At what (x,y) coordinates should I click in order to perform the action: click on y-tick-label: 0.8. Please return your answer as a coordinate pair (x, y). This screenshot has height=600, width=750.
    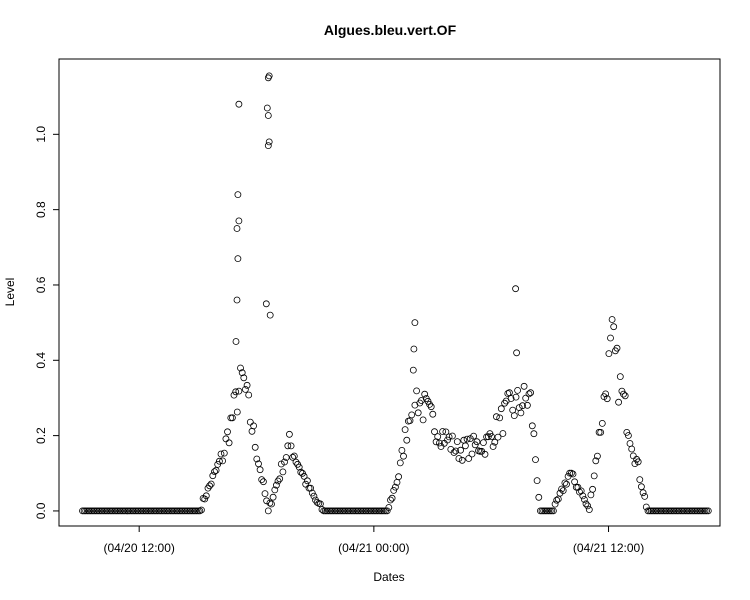
    Looking at the image, I should click on (41, 209).